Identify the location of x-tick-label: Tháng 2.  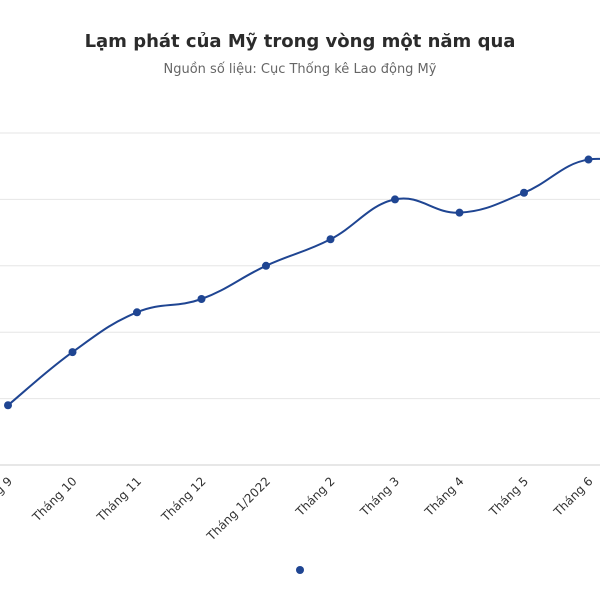
(314, 496).